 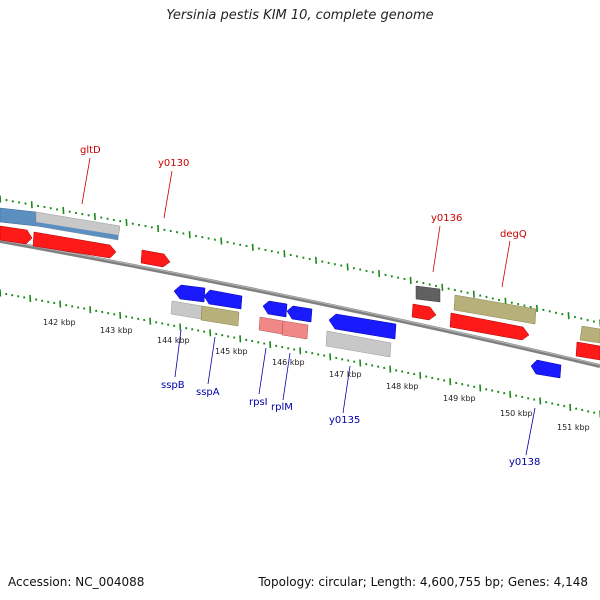 What do you see at coordinates (300, 15) in the screenshot?
I see `map-title: Yersinia pestis KIM 10, complete genome` at bounding box center [300, 15].